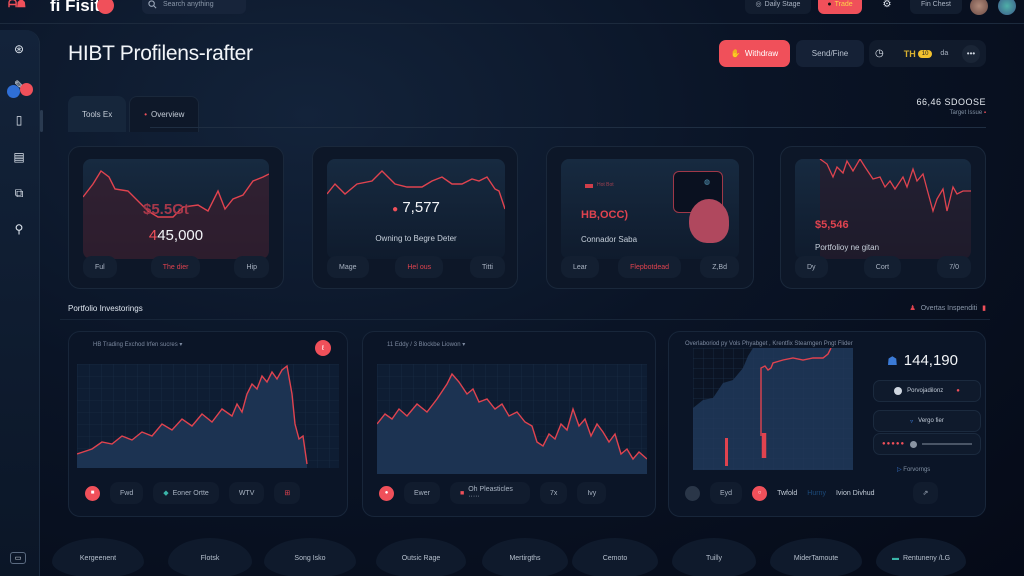 The image size is (1024, 576). I want to click on logo-mark: ᗩ☗, so click(17, 5).